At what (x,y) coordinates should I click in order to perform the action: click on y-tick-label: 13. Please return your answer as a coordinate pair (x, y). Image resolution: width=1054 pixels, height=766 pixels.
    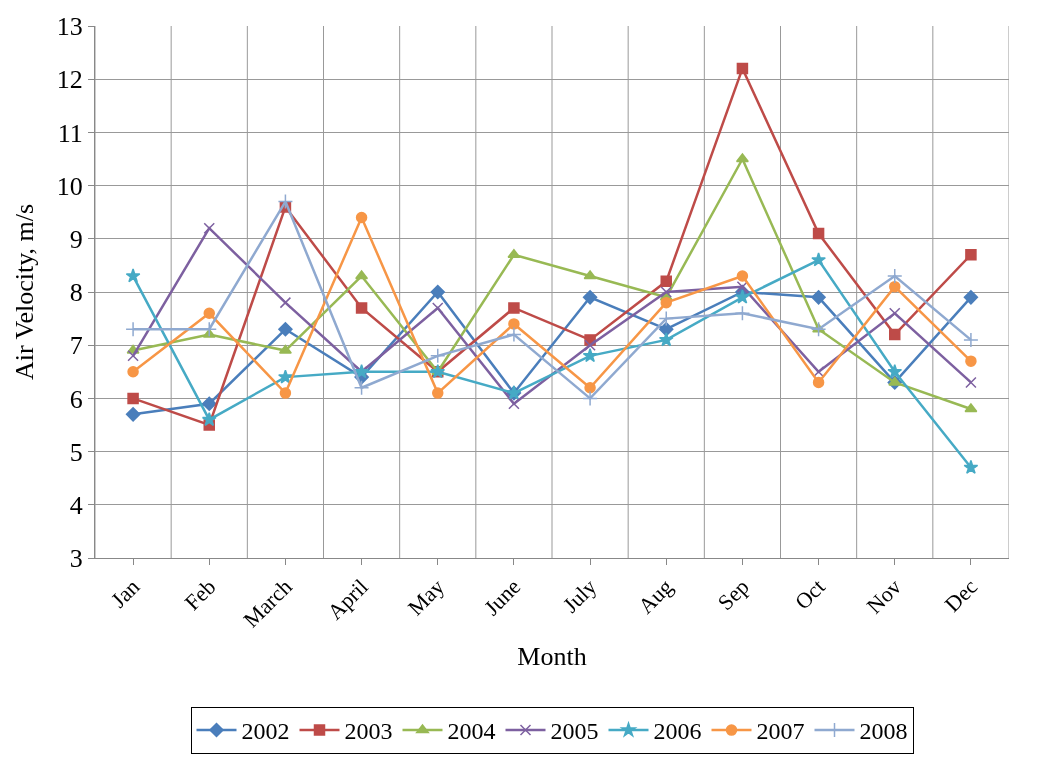
    Looking at the image, I should click on (69, 27).